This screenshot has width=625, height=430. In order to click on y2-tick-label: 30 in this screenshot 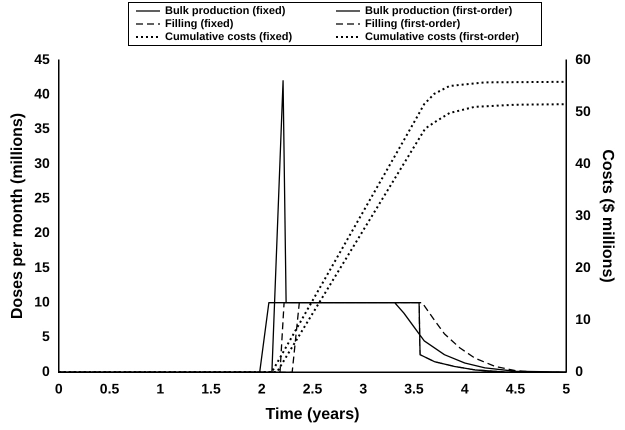, I will do `click(583, 214)`.